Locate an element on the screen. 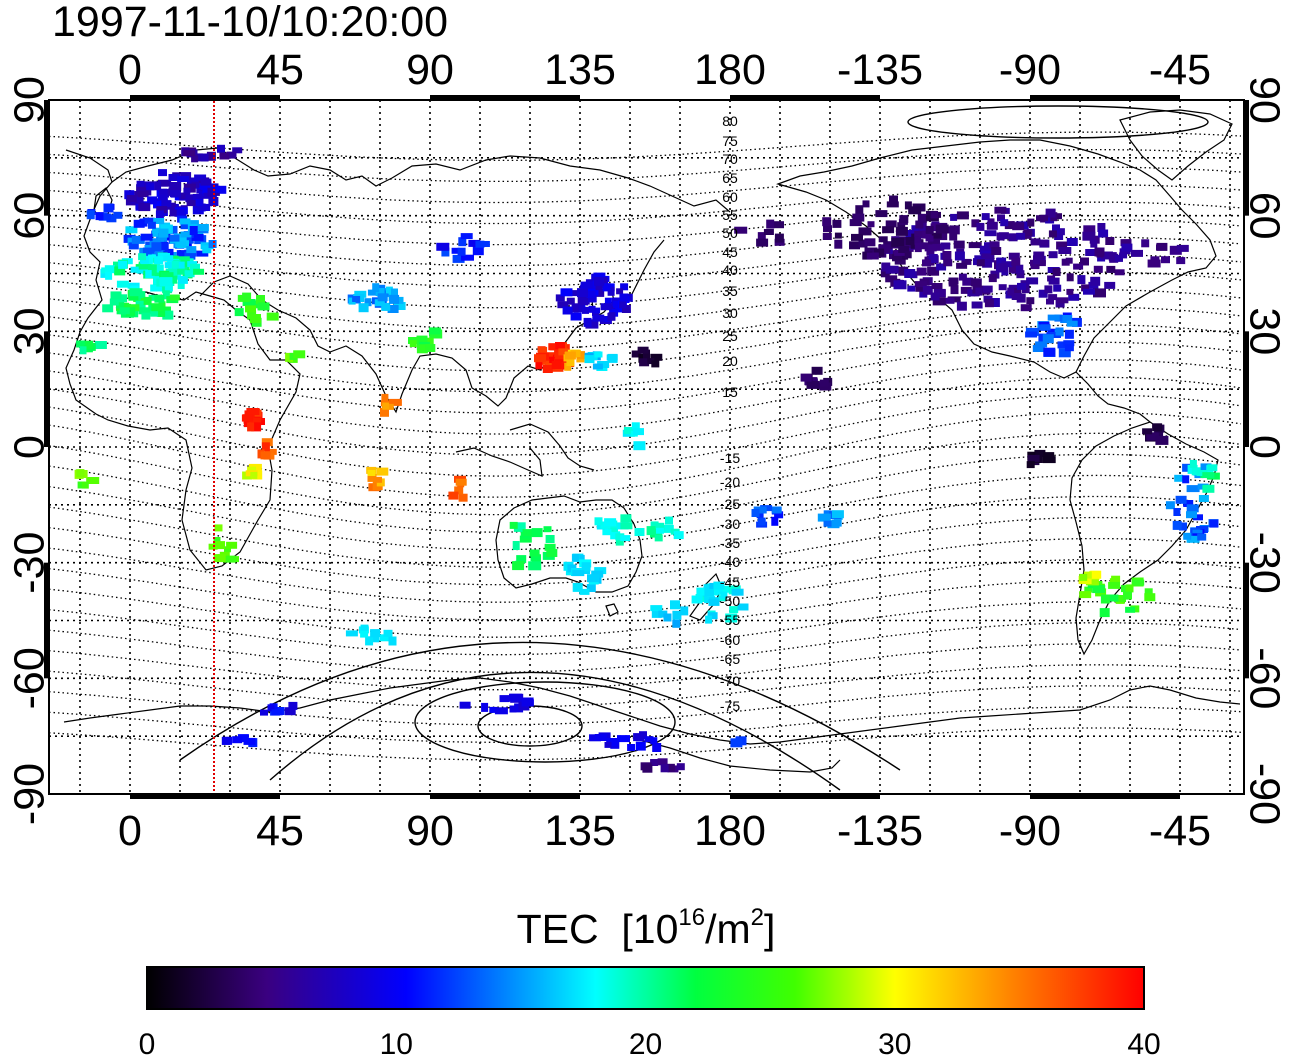 This screenshot has height=1057, width=1292. mlat-label: 55 is located at coordinates (730, 215).